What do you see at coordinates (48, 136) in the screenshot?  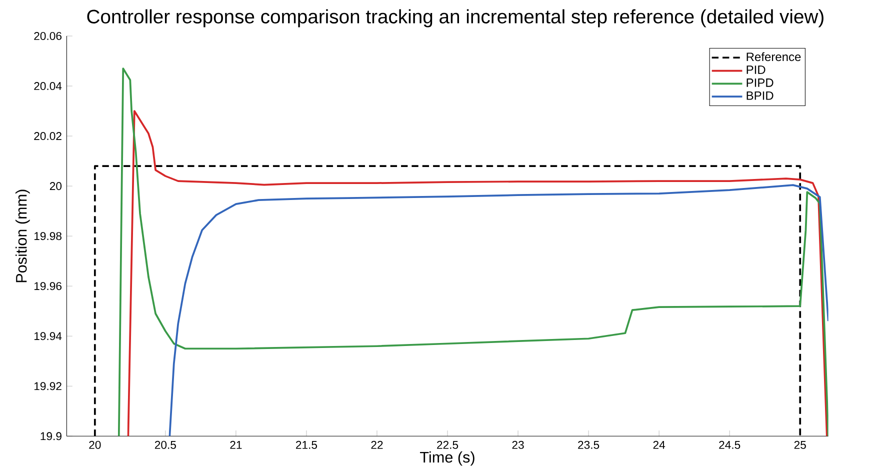 I see `y-tick-label: 20.02` at bounding box center [48, 136].